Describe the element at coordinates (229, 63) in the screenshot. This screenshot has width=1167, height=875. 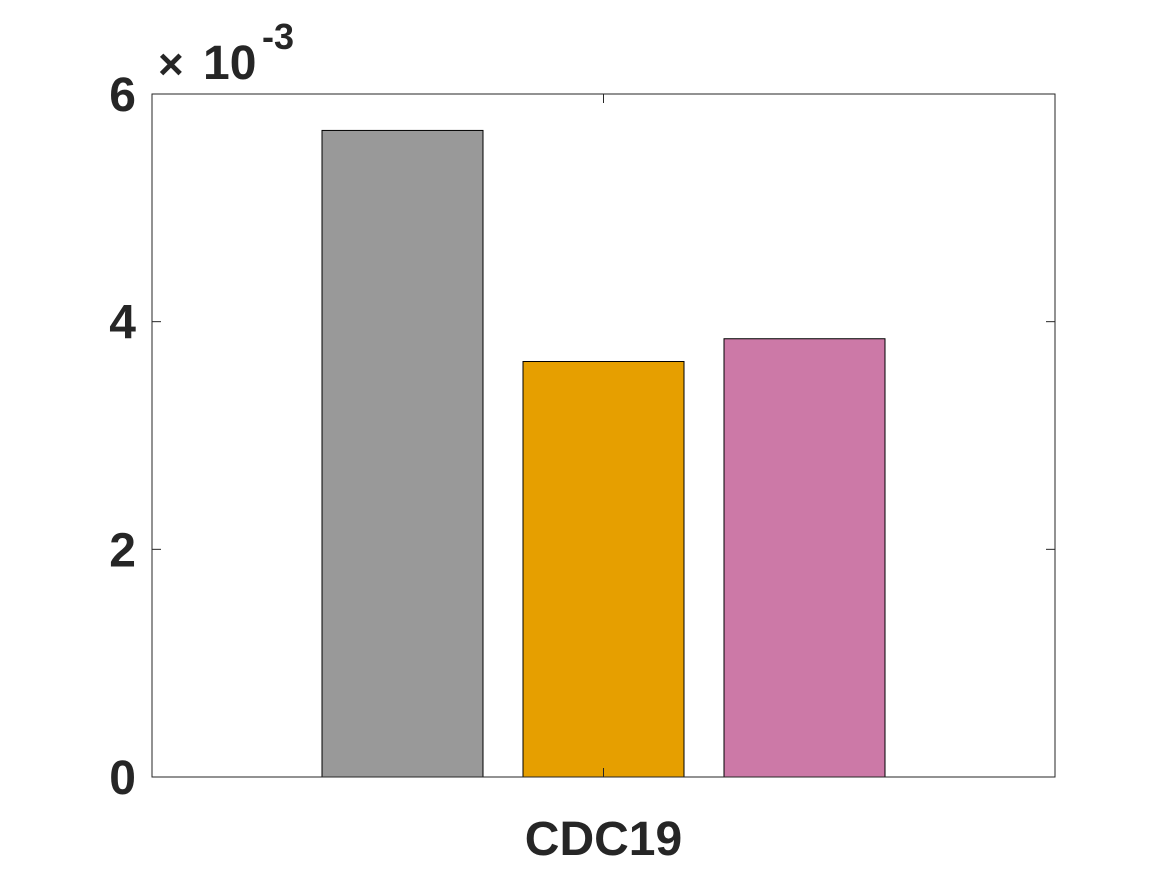
I see `y-exponent-base: 10` at that location.